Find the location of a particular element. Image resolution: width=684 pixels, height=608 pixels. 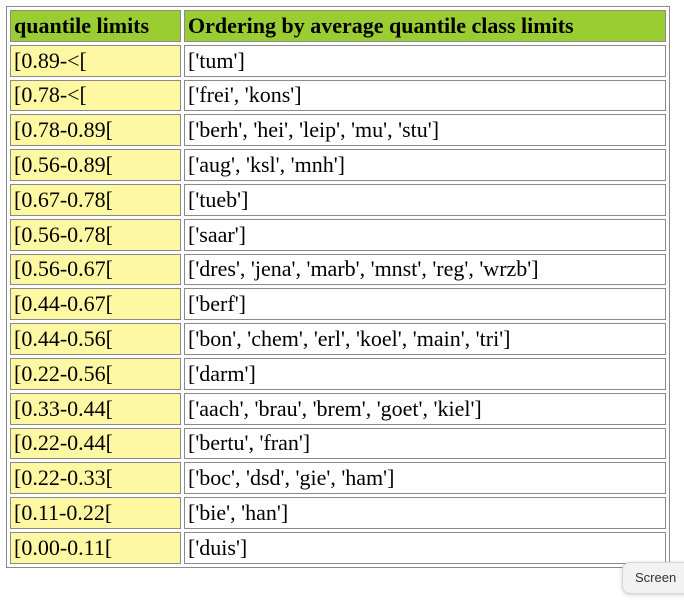

limit-cell: [0.67-0.78[ is located at coordinates (95, 199).